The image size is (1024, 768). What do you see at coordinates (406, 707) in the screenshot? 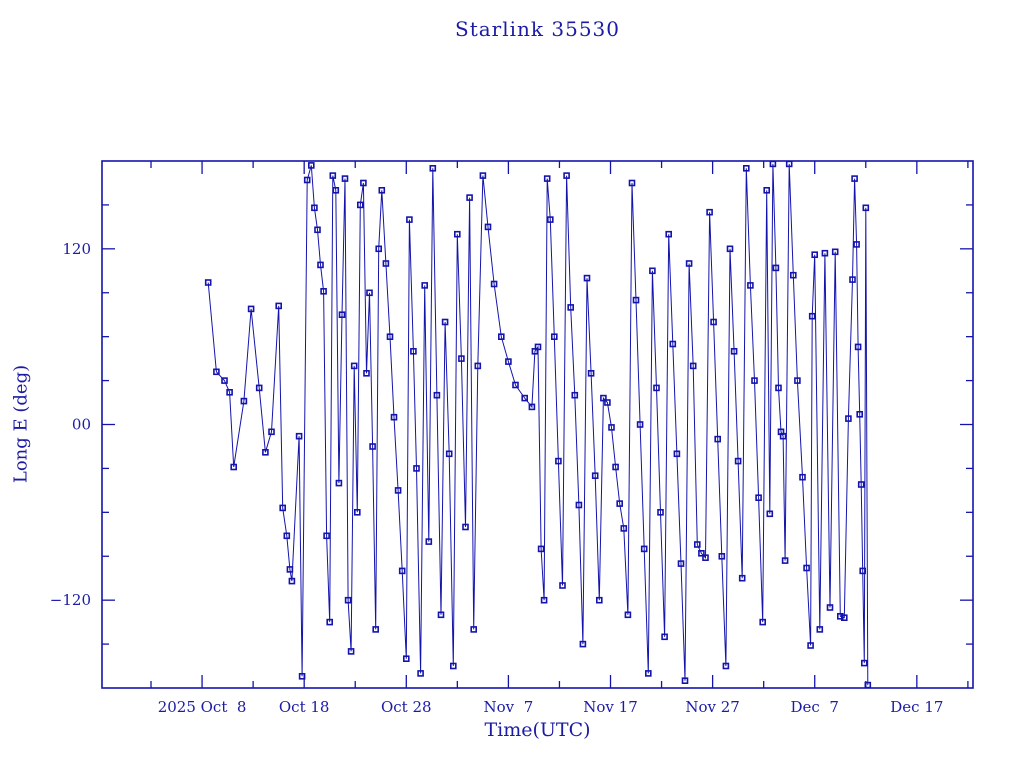
I see `svg-text: Oct 28` at bounding box center [406, 707].